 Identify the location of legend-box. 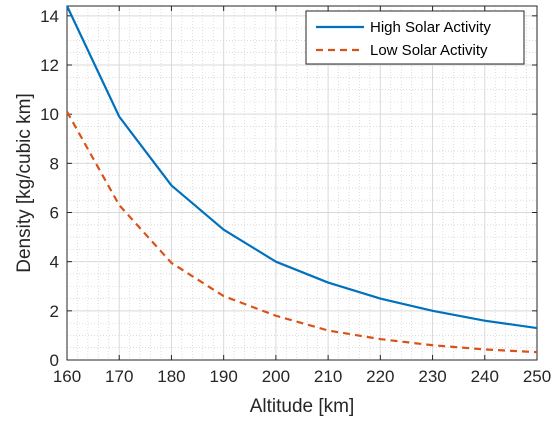
(415, 37).